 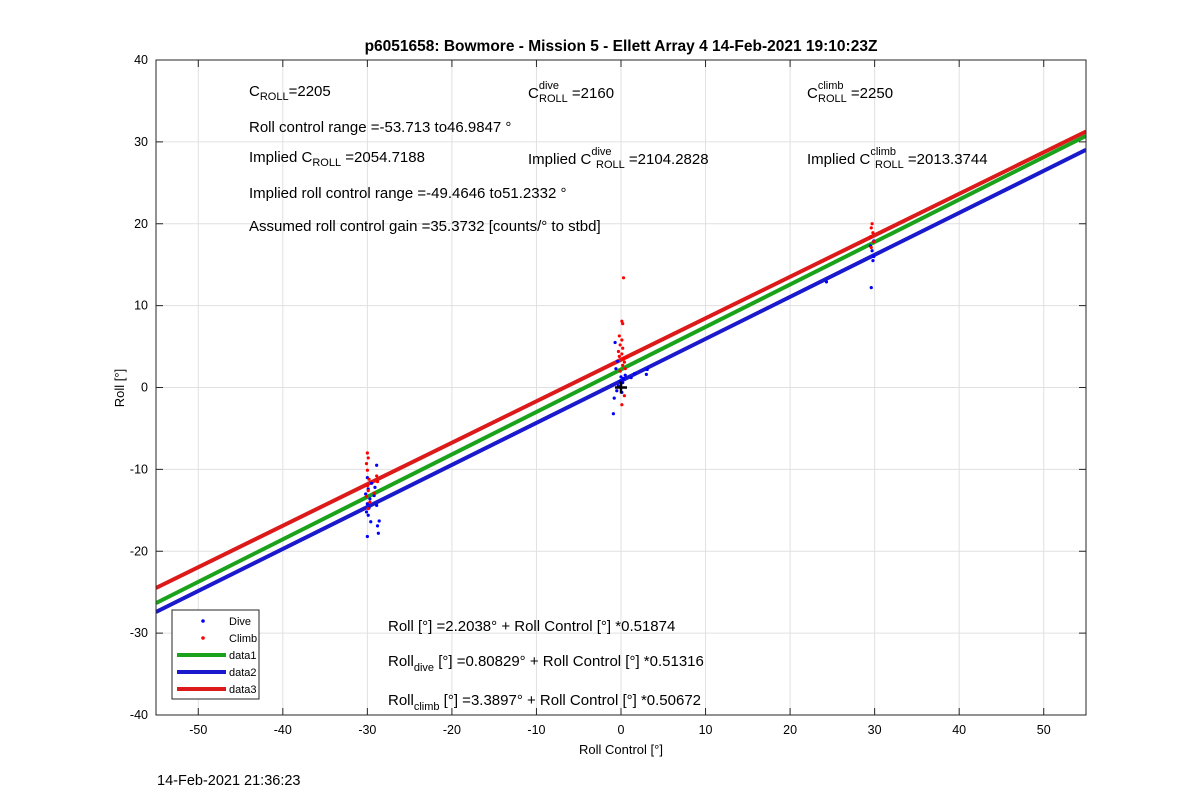 What do you see at coordinates (119, 388) in the screenshot?
I see `y-axis-label: Roll [°]` at bounding box center [119, 388].